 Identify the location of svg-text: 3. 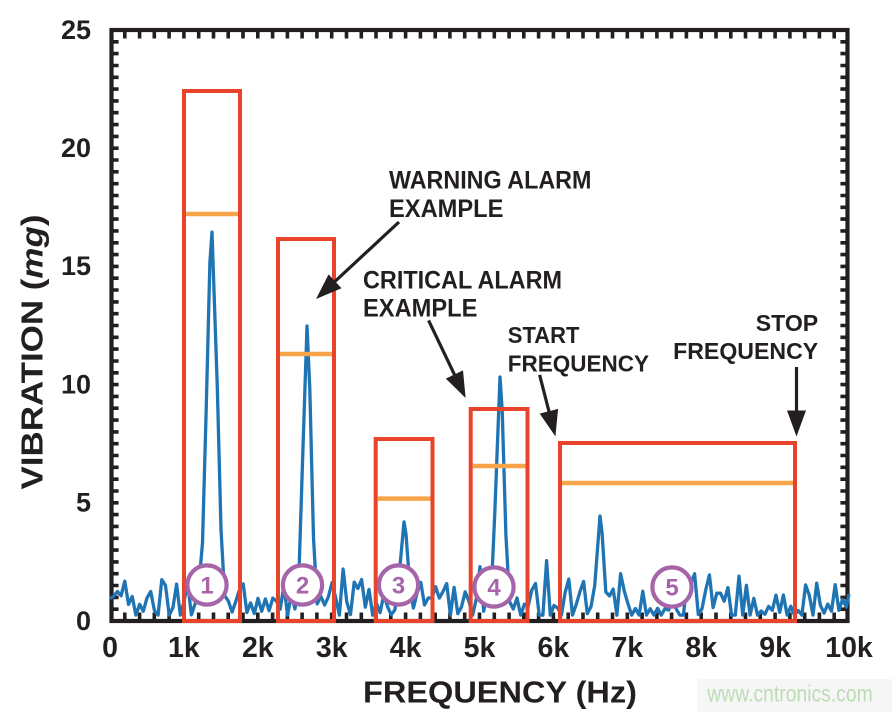
(398, 586).